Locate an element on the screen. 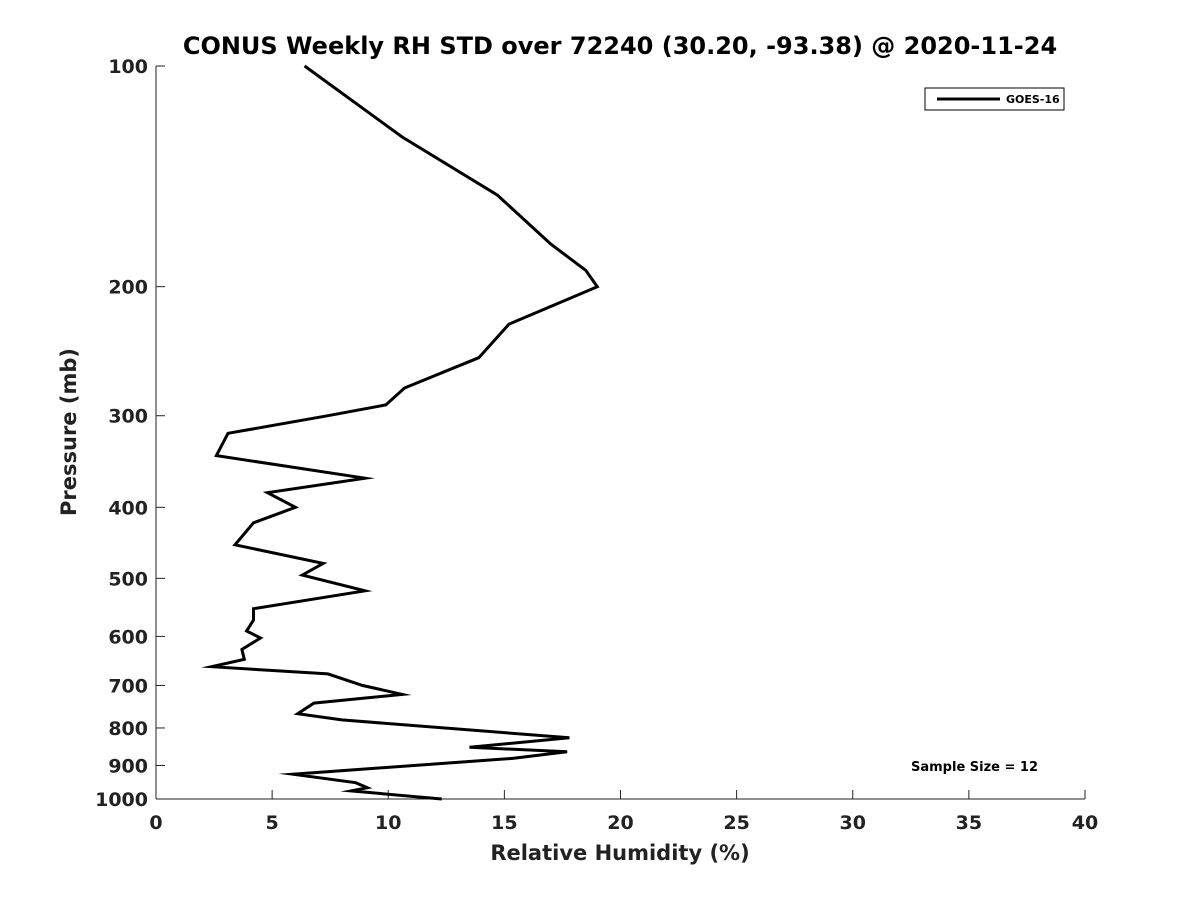 This screenshot has height=900, width=1200. y-tick-label: 100 is located at coordinates (128, 67).